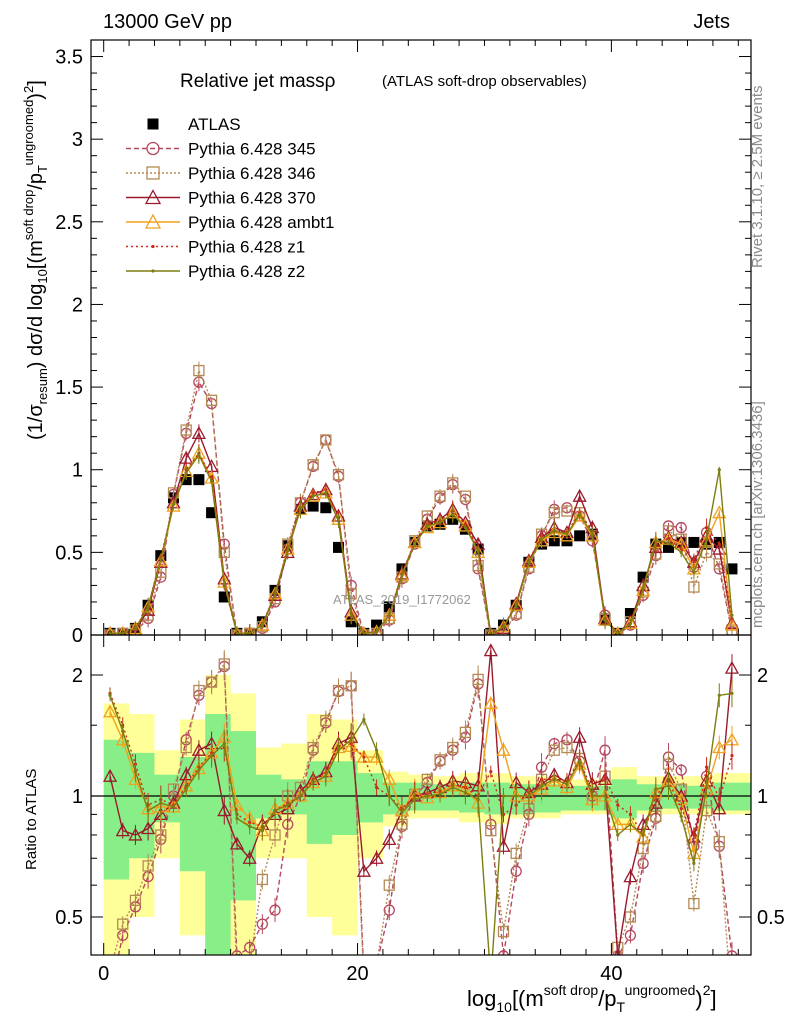 This screenshot has width=786, height=1024. I want to click on chart-title: Relative jet massρ, so click(258, 81).